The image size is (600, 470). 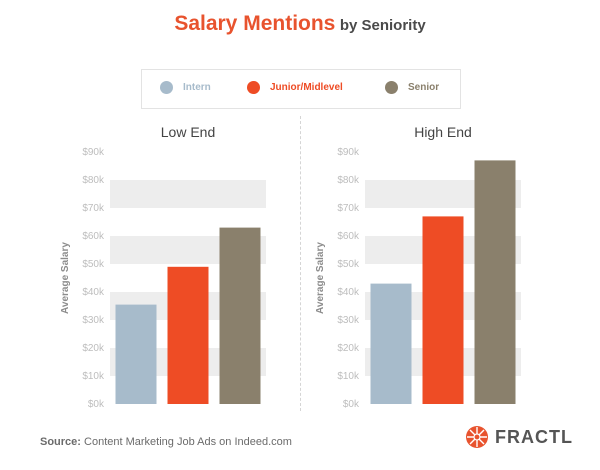 I want to click on fractl-logo-icon, so click(x=477, y=437).